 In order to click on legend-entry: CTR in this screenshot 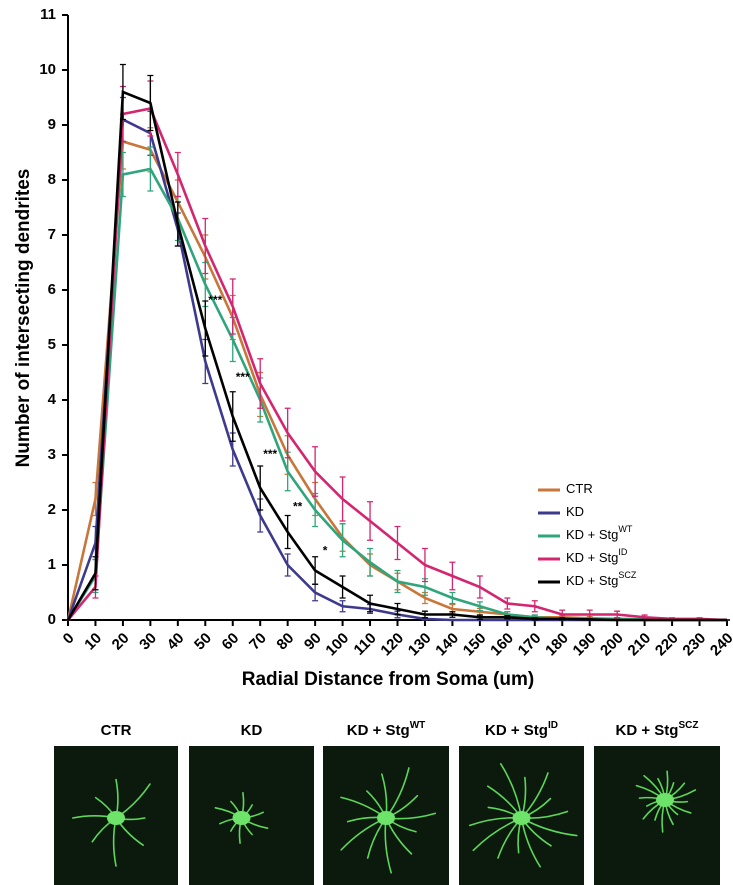, I will do `click(579, 488)`.